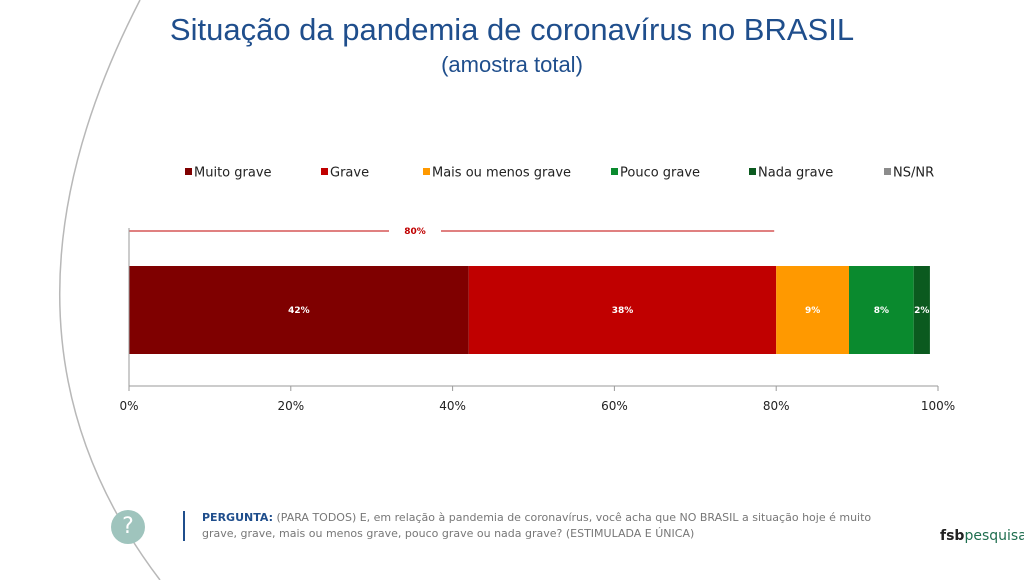 Image resolution: width=1024 pixels, height=580 pixels. Describe the element at coordinates (913, 173) in the screenshot. I see `legend-label: NS/NR` at that location.